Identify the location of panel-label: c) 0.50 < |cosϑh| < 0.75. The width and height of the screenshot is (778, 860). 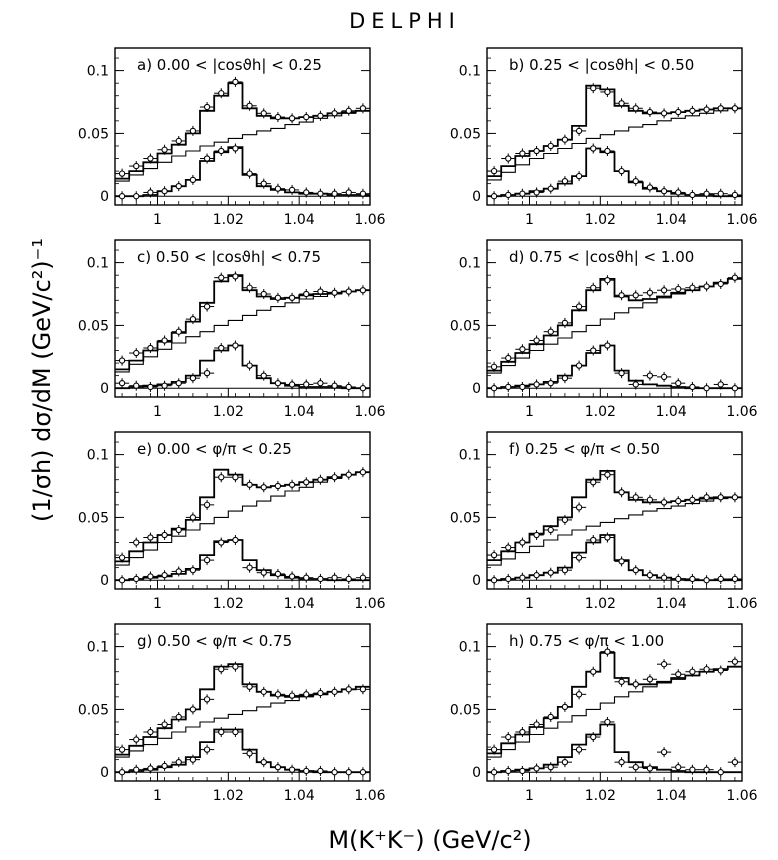
(229, 257).